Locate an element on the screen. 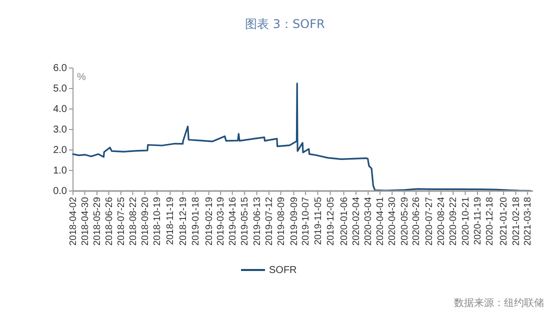  x-tick-label: 2019-10-07 is located at coordinates (306, 221).